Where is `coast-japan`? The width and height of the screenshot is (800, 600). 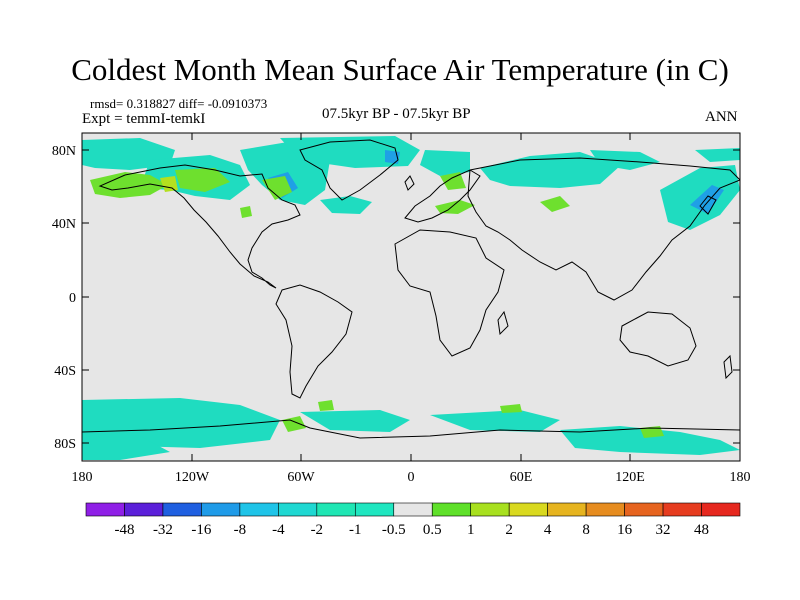 coast-japan is located at coordinates (708, 205).